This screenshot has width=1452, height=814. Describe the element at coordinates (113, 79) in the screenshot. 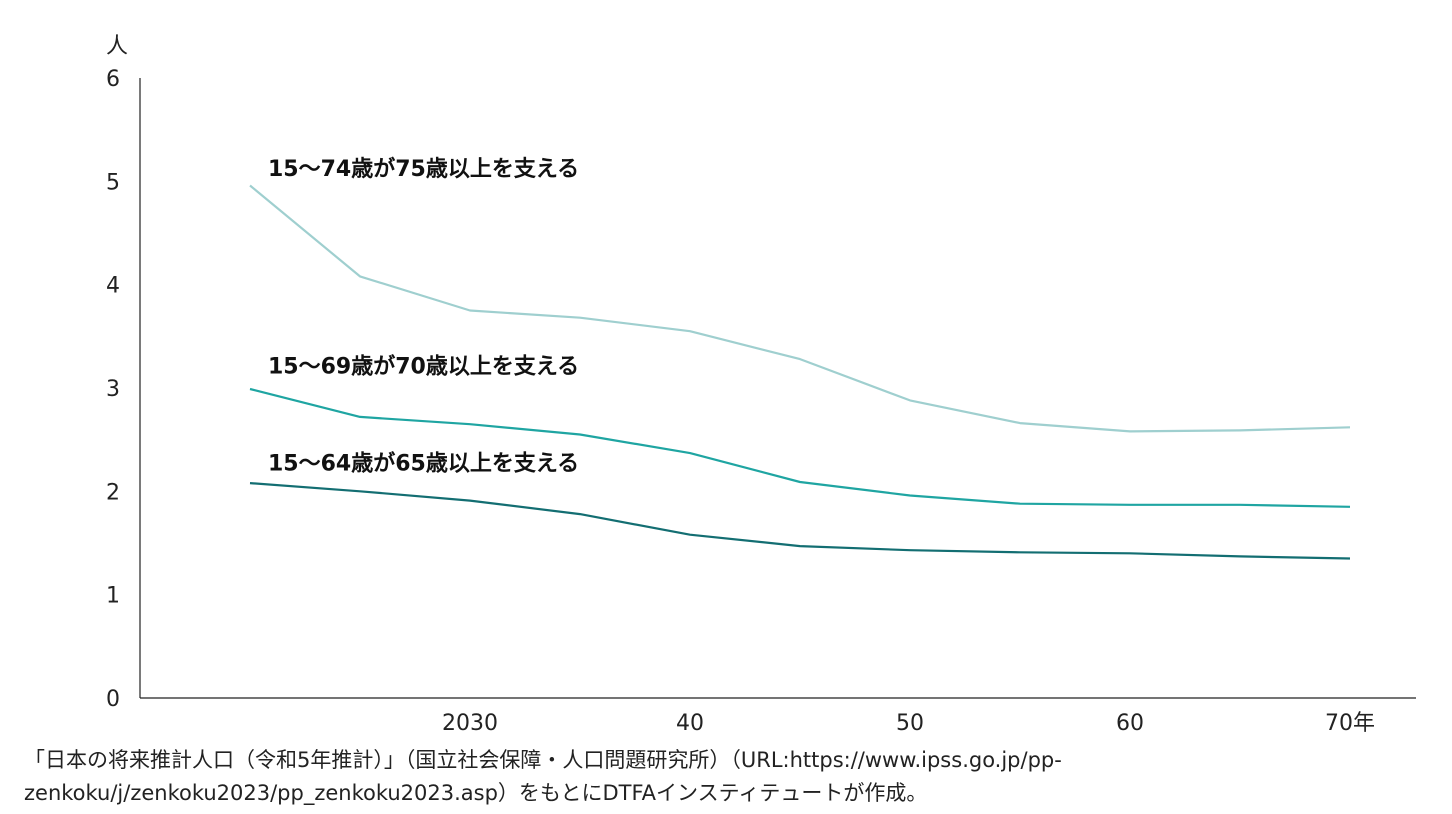

I see `y-tick-label: 6` at that location.